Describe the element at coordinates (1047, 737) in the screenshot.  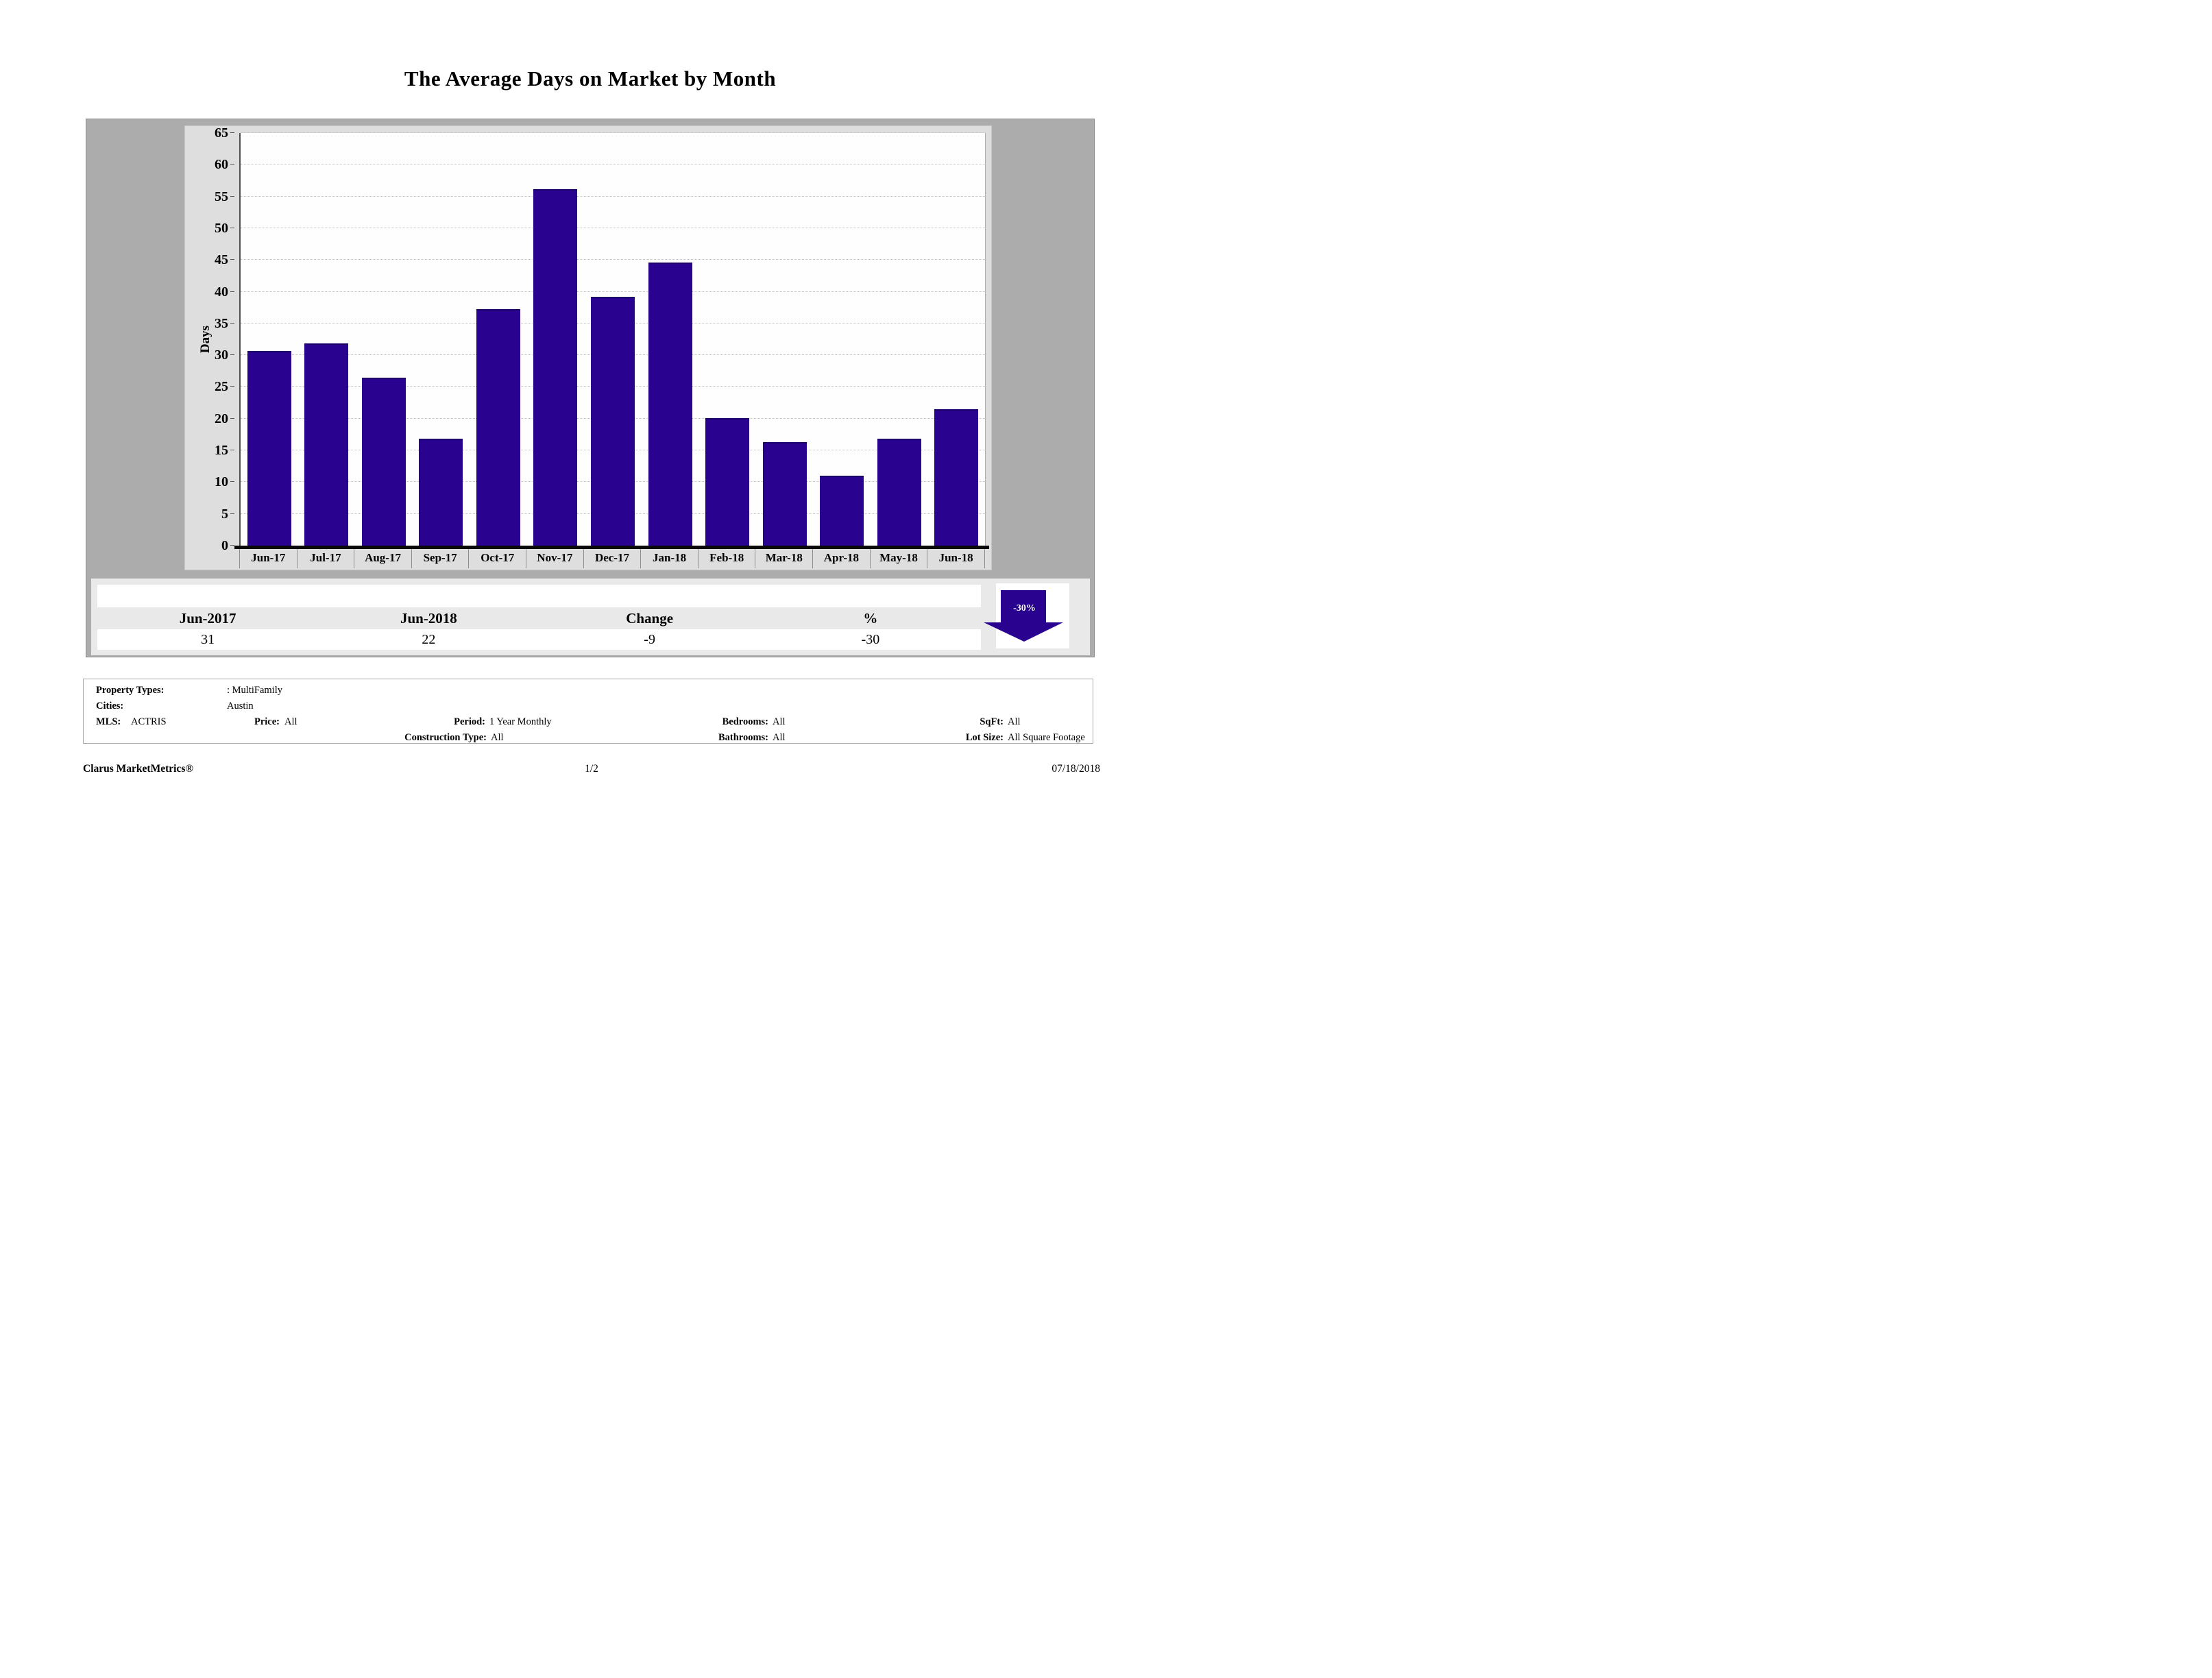
I see `lot-size-value: All Square Footage` at that location.